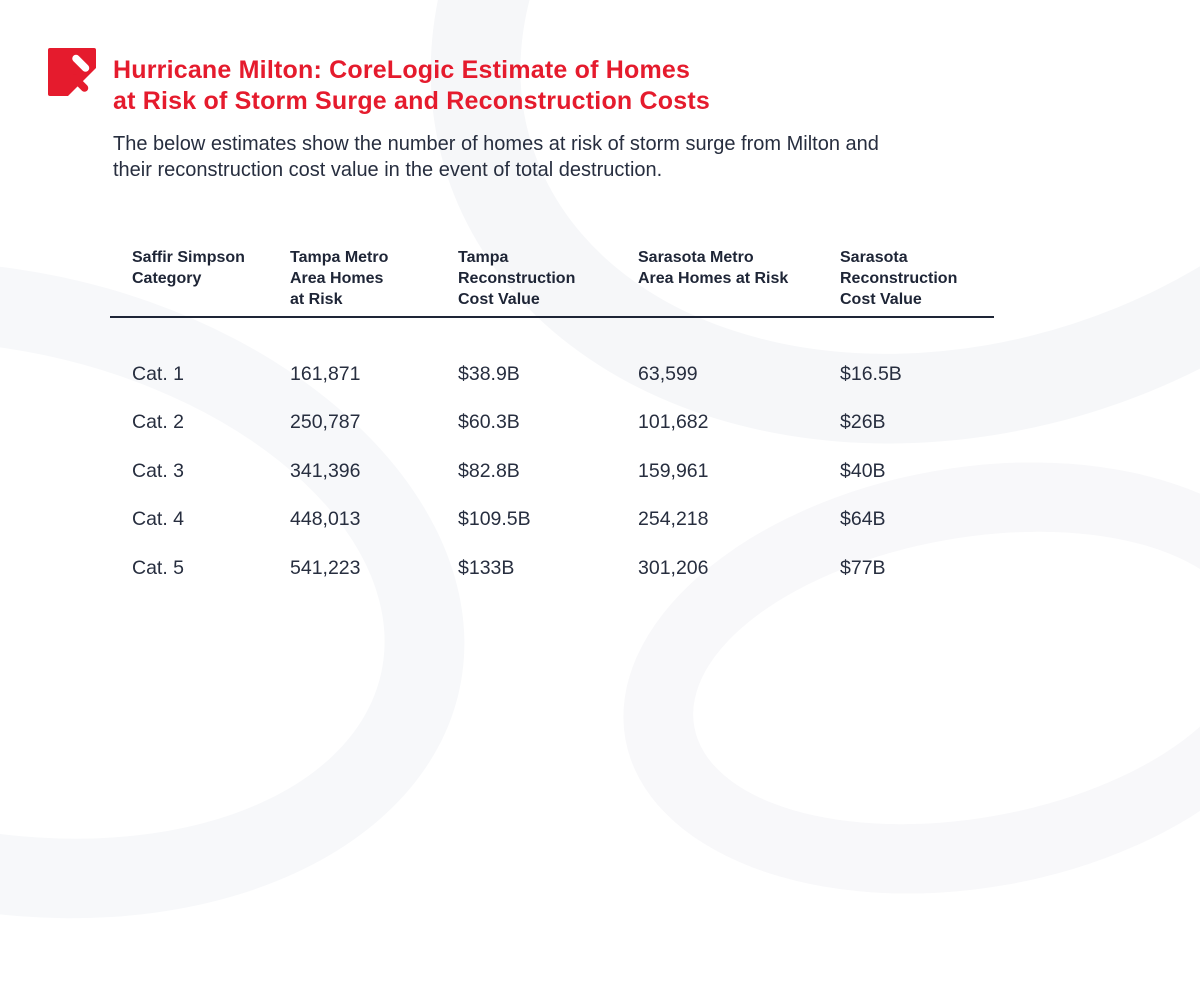  I want to click on table-cell-sarasota-homes: 63,599, so click(668, 374).